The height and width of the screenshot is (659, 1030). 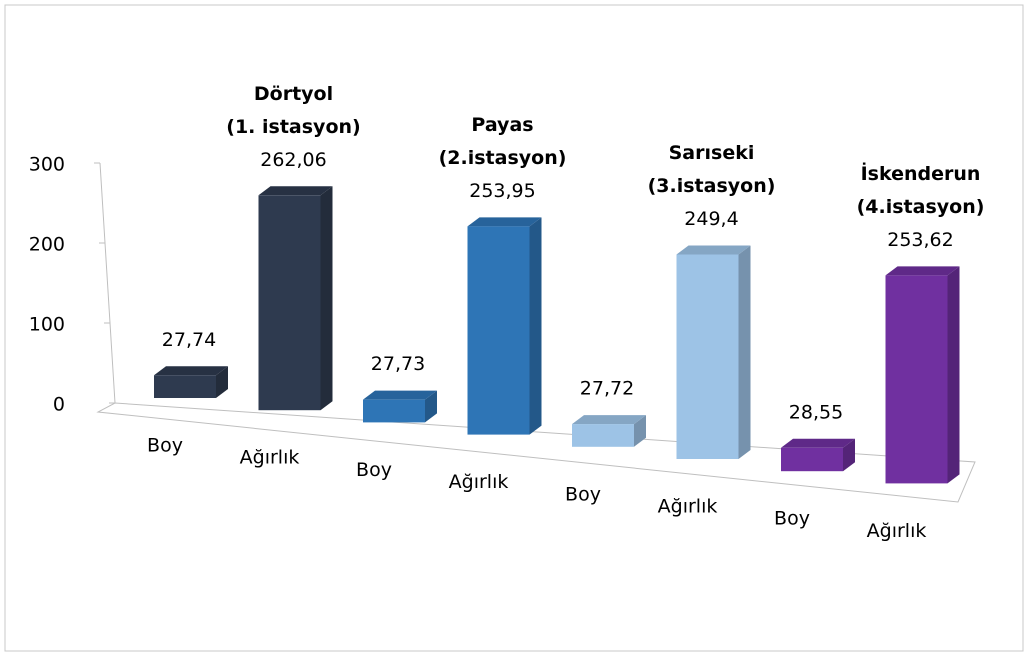 I want to click on value-label: 28,55, so click(x=816, y=412).